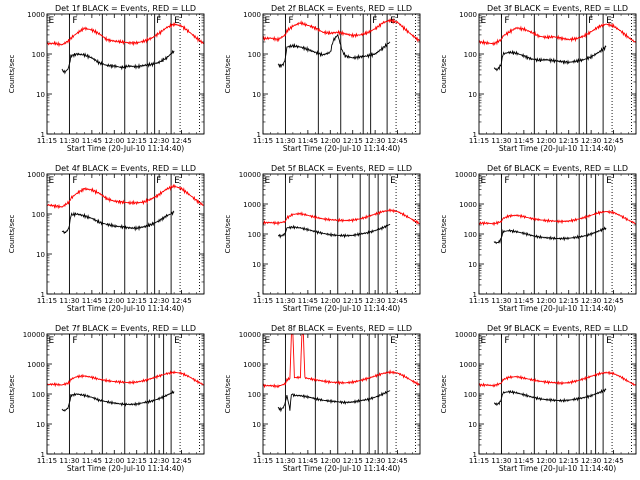 The width and height of the screenshot is (640, 480). What do you see at coordinates (125, 168) in the screenshot?
I see `chart-title: Det 4f BLACK = Events, RED = LLD` at bounding box center [125, 168].